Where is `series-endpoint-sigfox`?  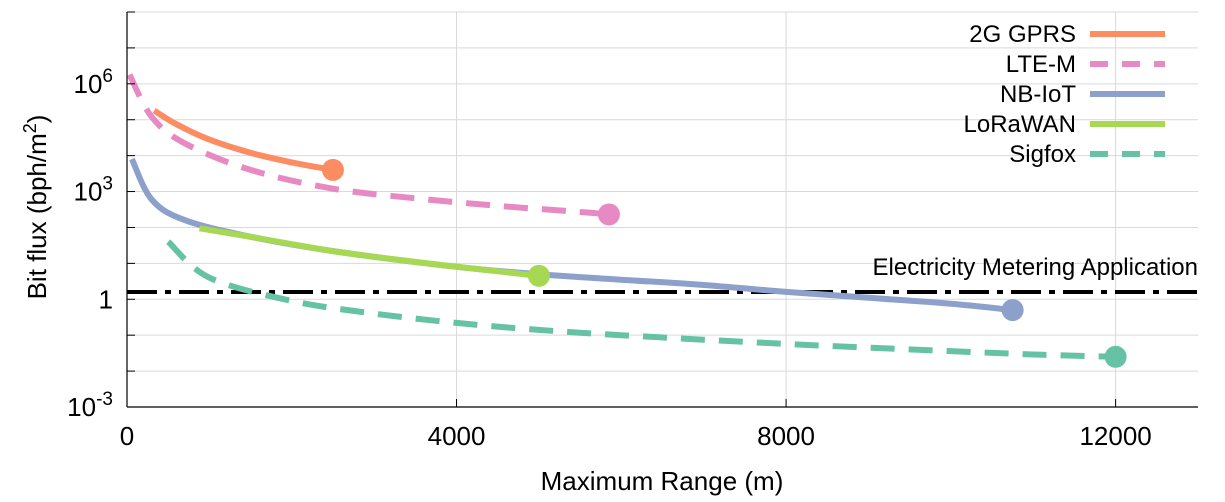
series-endpoint-sigfox is located at coordinates (1115, 356).